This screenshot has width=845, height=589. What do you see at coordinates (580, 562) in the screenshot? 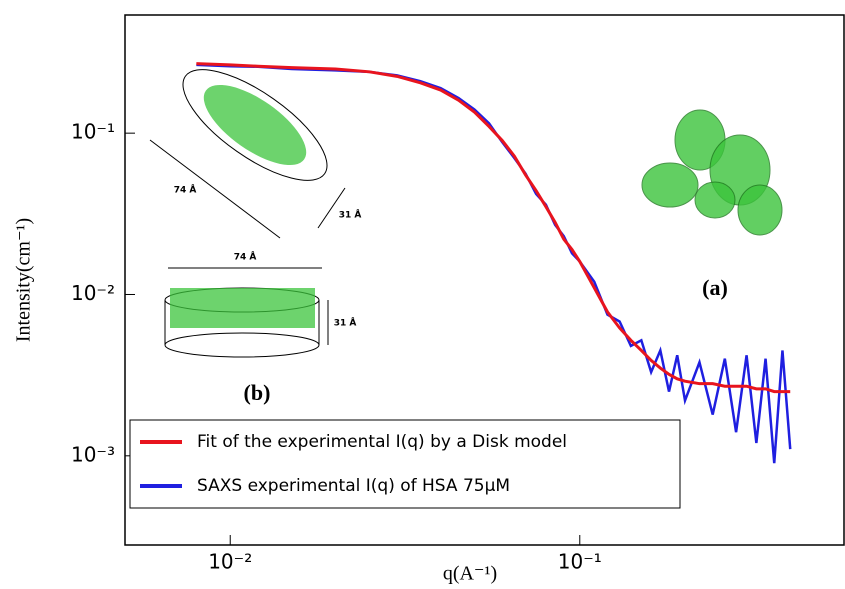
I see `x-tick-label: 10⁻¹` at bounding box center [580, 562].